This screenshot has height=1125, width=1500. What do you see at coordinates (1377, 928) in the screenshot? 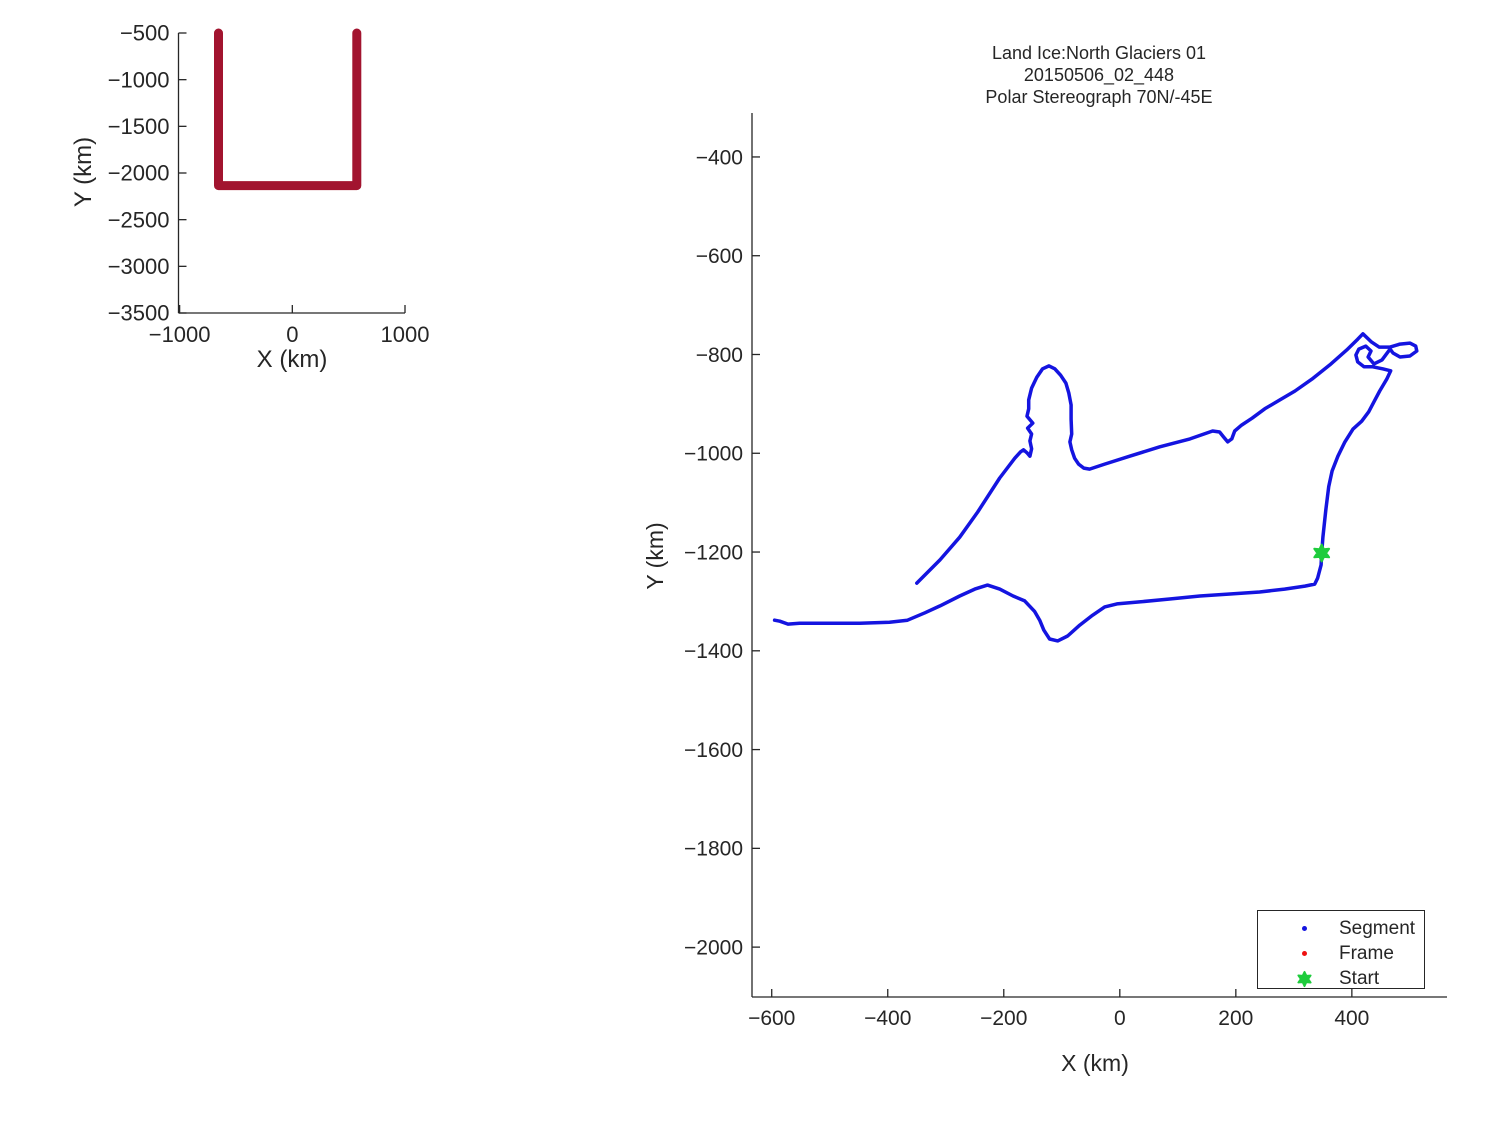
I see `legend-label-segment: Segment` at bounding box center [1377, 928].